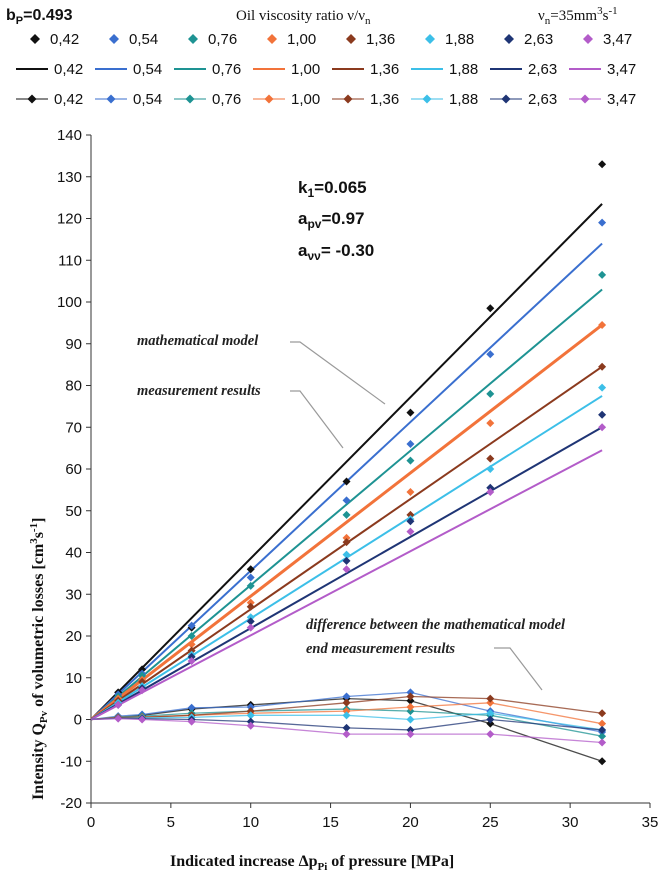  I want to click on measurement-label: measurement results, so click(199, 391).